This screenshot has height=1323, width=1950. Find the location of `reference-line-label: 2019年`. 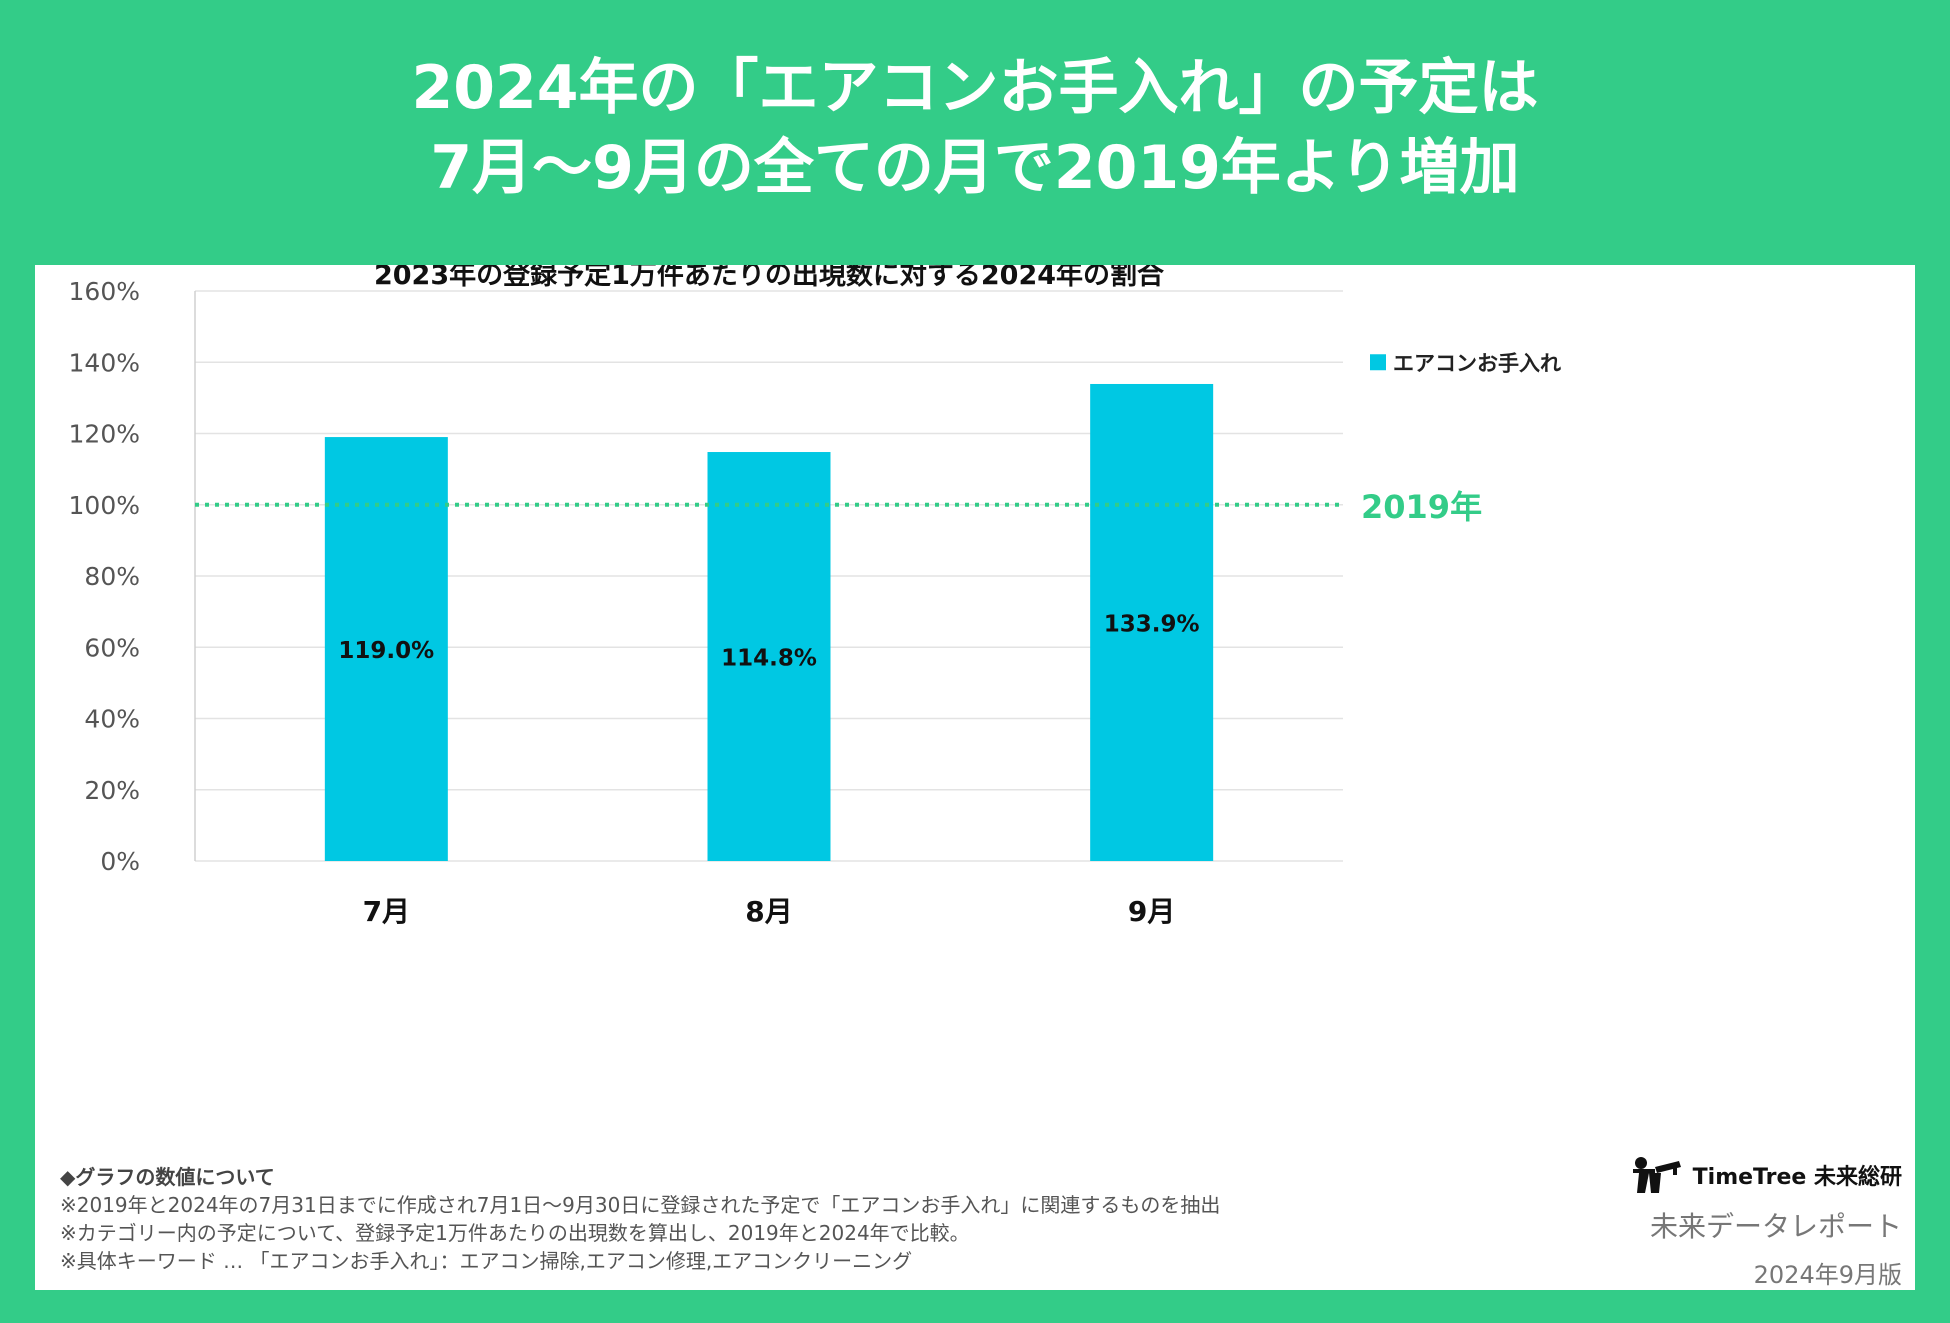

reference-line-label: 2019年 is located at coordinates (1421, 507).